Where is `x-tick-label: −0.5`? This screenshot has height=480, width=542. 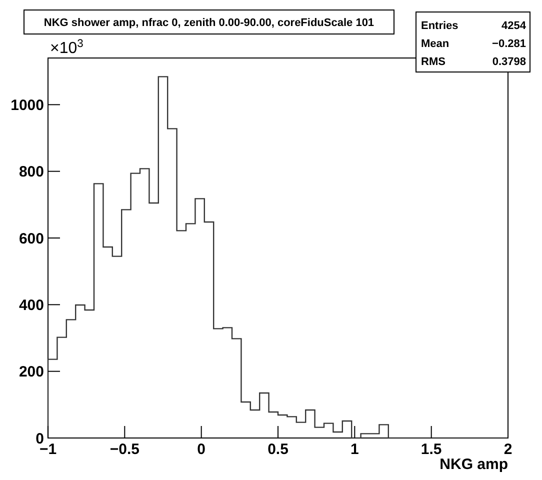 x-tick-label: −0.5 is located at coordinates (125, 449).